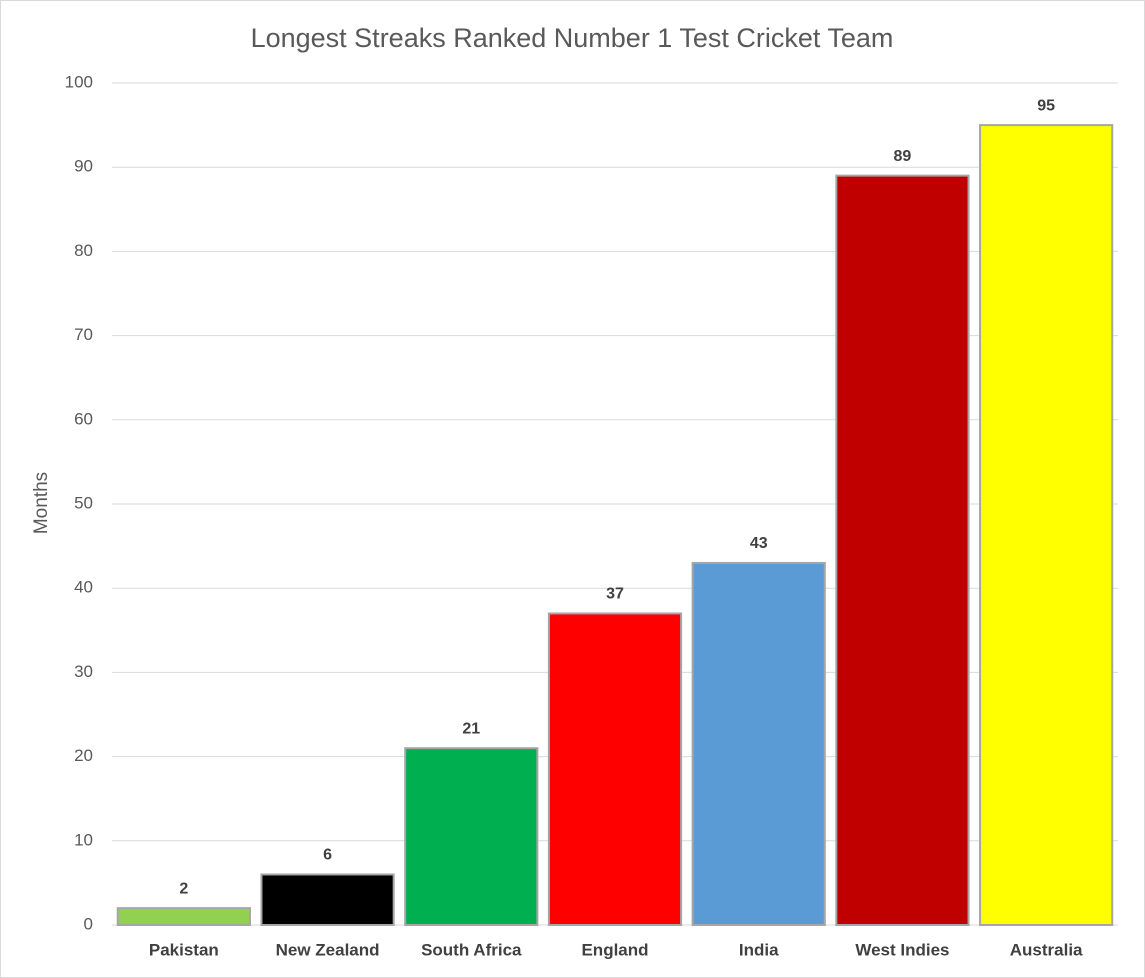 Image resolution: width=1145 pixels, height=978 pixels. What do you see at coordinates (759, 543) in the screenshot?
I see `value-label: 43` at bounding box center [759, 543].